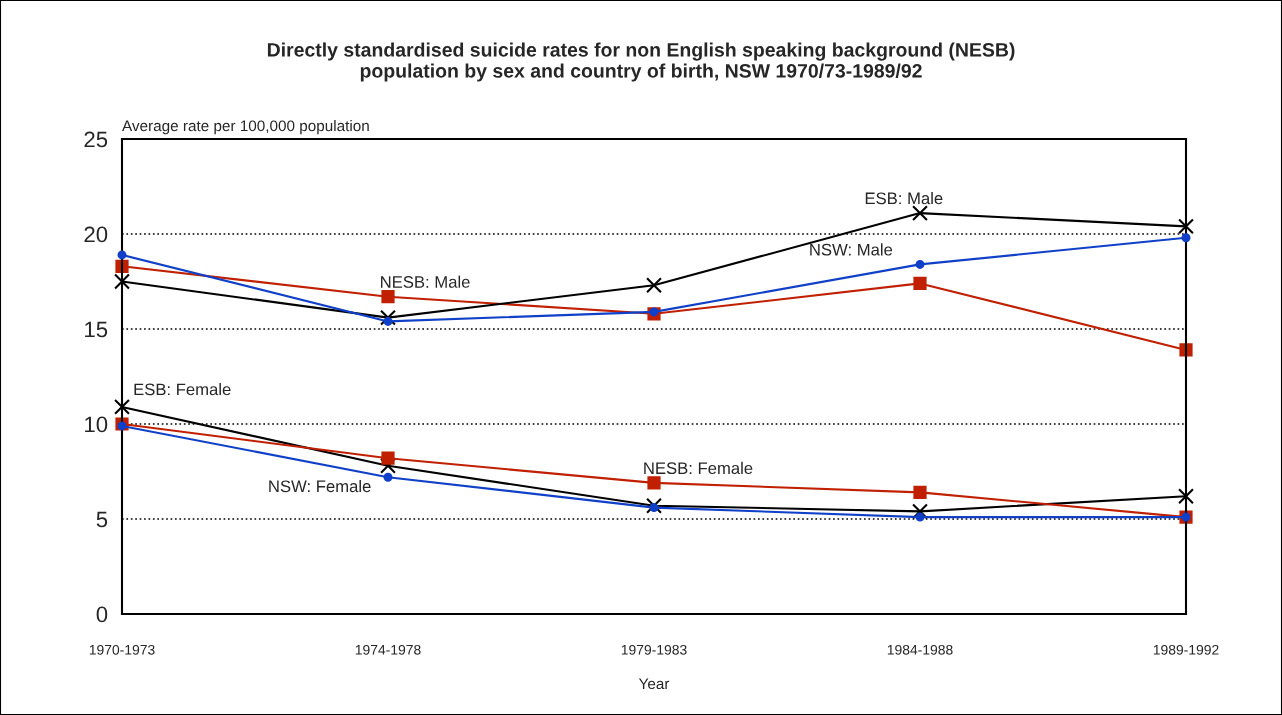 The image size is (1282, 715). Describe the element at coordinates (122, 649) in the screenshot. I see `x-tick-label: 1970-1973` at that location.